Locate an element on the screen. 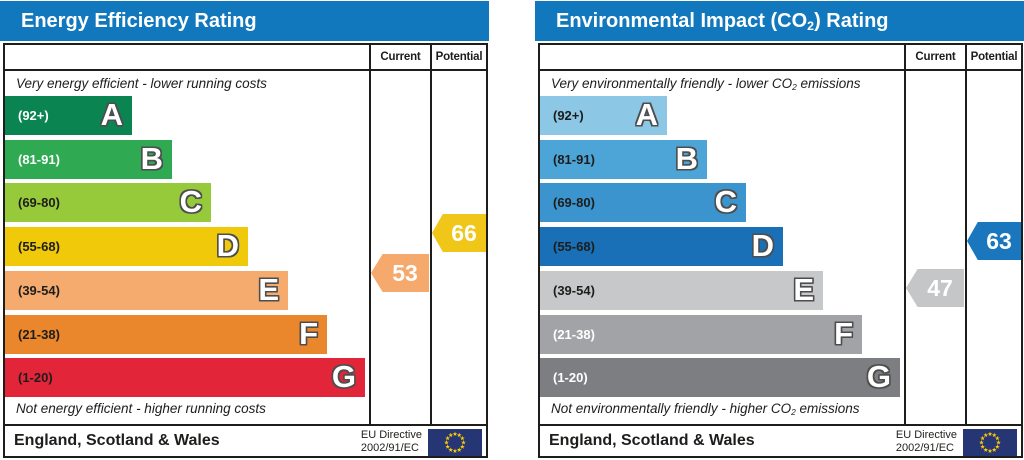 The height and width of the screenshot is (460, 1024). chart-title: Environmental Impact (CO2) Rating is located at coordinates (722, 22).